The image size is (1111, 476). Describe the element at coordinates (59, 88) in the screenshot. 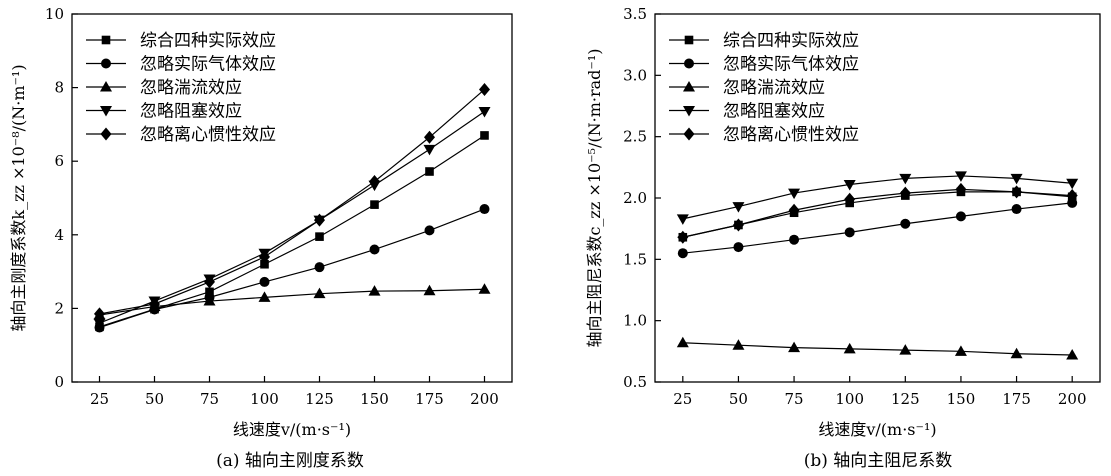

I see `y-tick-label: 8` at that location.